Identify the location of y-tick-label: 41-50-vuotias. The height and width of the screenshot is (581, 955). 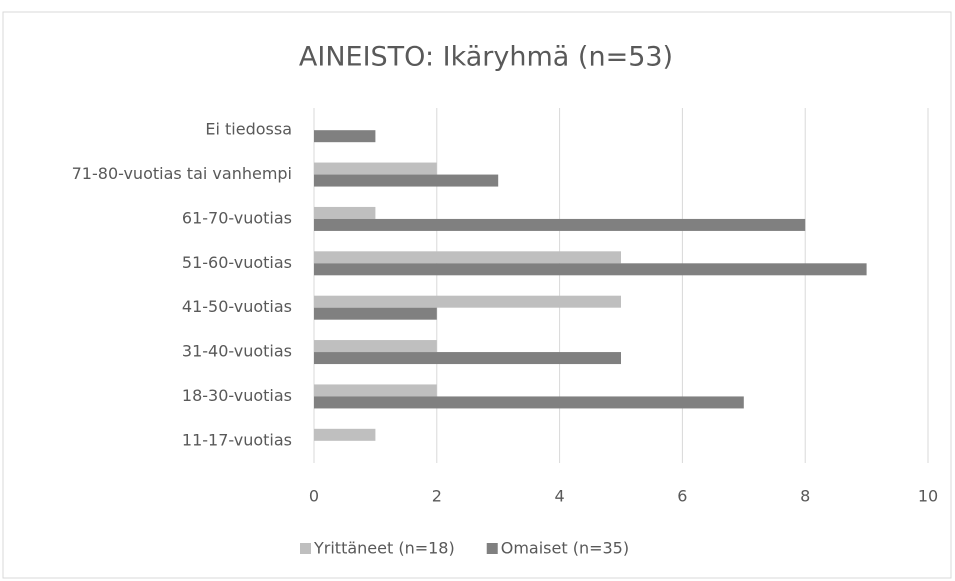
(237, 306).